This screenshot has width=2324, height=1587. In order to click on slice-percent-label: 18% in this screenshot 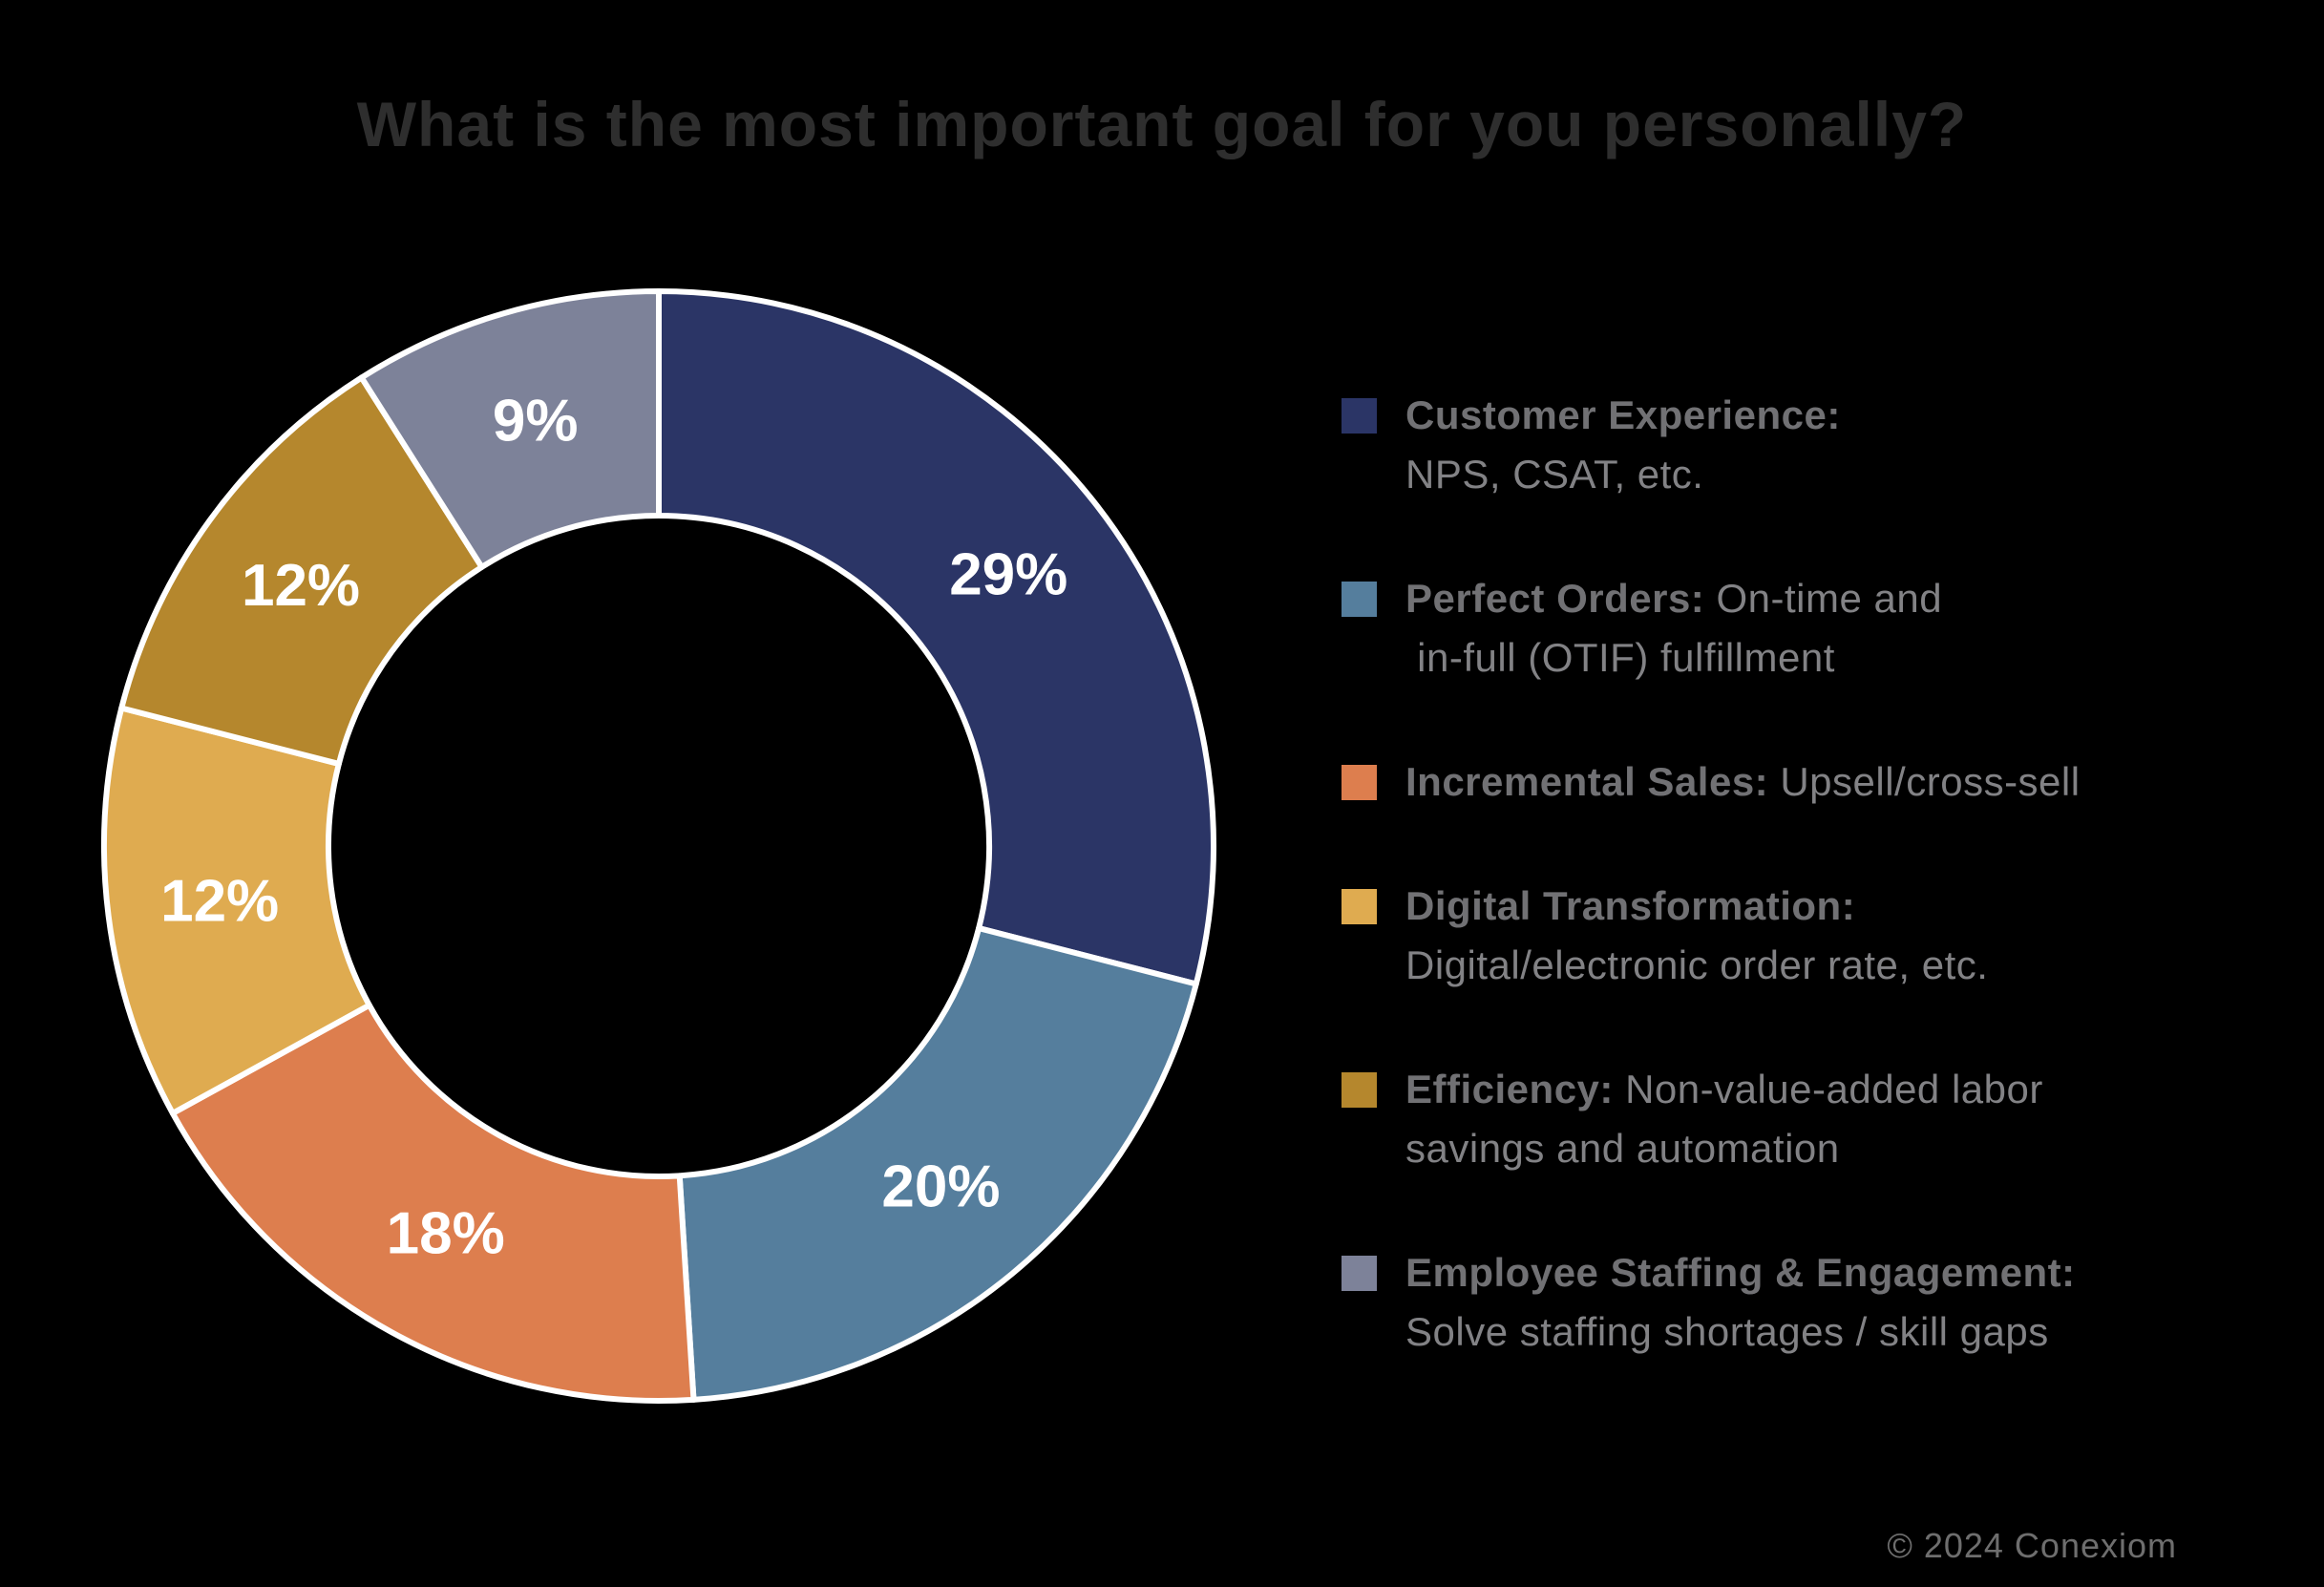, I will do `click(446, 1234)`.